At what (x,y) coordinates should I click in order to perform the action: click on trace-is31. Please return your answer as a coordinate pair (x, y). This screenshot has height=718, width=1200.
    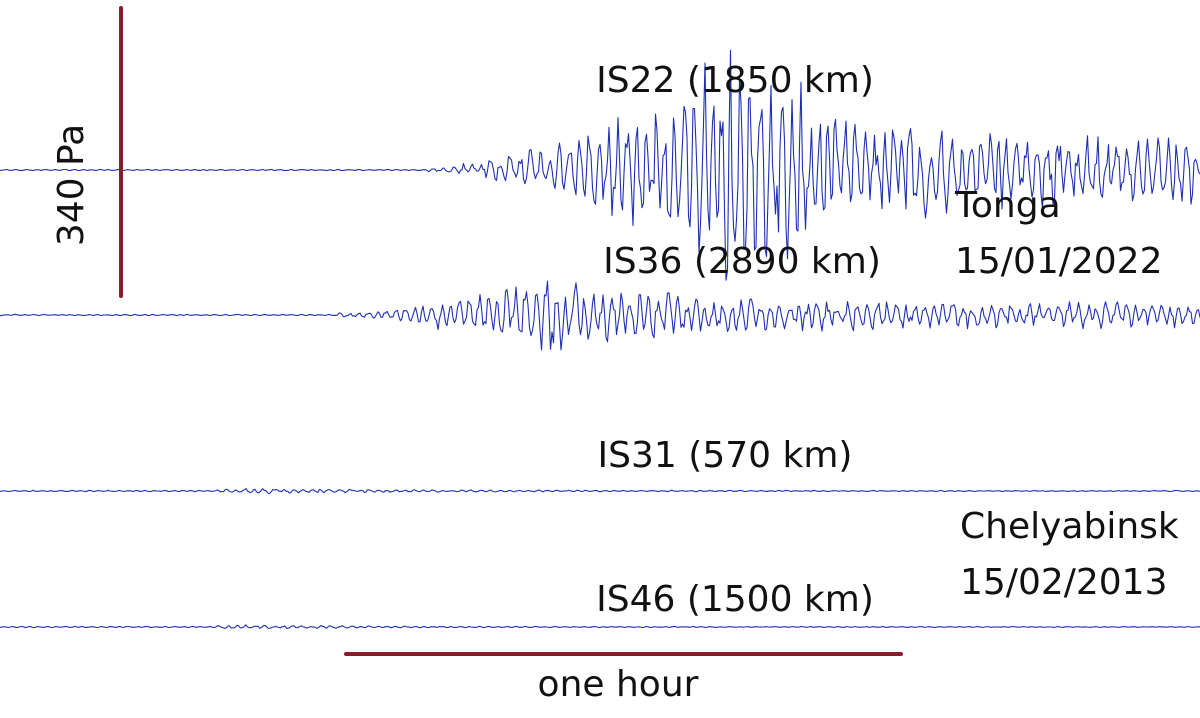
    Looking at the image, I should click on (600, 491).